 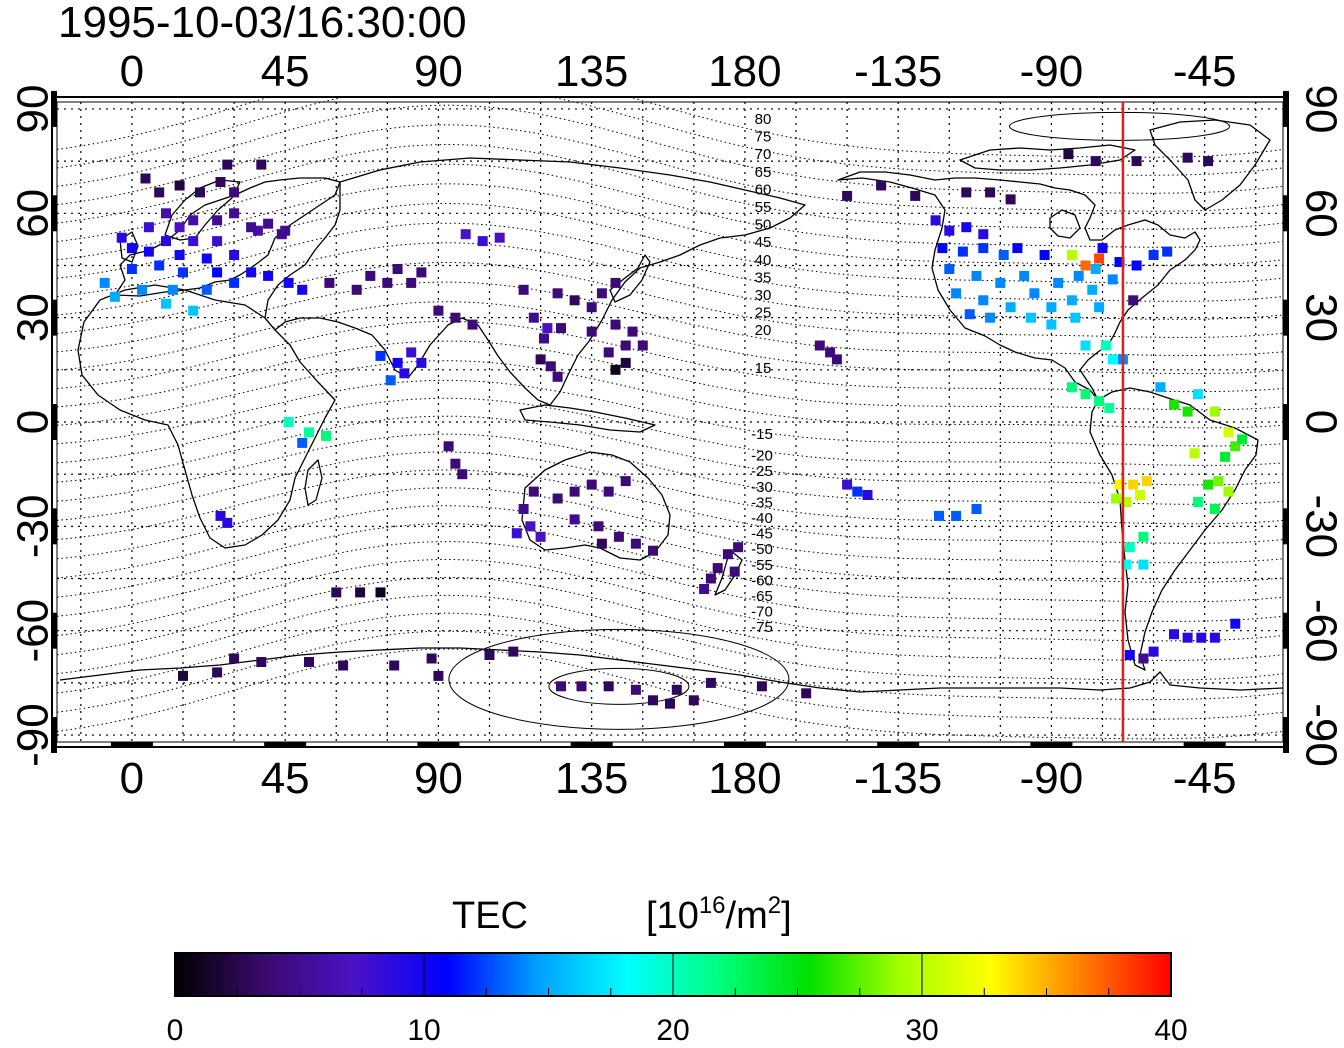 What do you see at coordinates (762, 627) in the screenshot?
I see `contour-label: -75` at bounding box center [762, 627].